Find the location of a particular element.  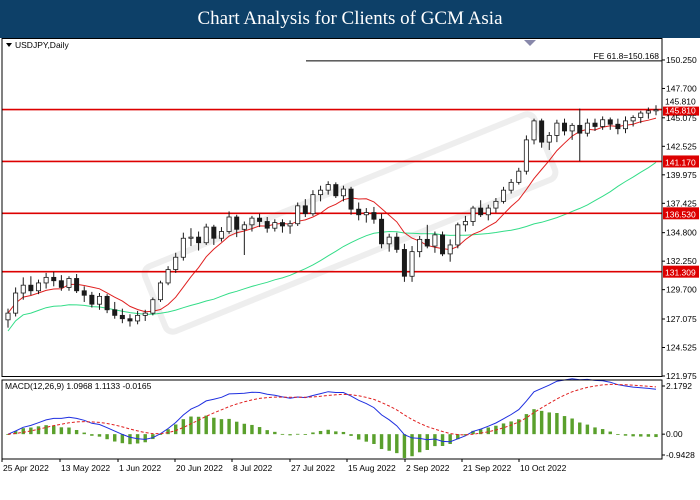

y-tick-label: 121.975 is located at coordinates (681, 376).